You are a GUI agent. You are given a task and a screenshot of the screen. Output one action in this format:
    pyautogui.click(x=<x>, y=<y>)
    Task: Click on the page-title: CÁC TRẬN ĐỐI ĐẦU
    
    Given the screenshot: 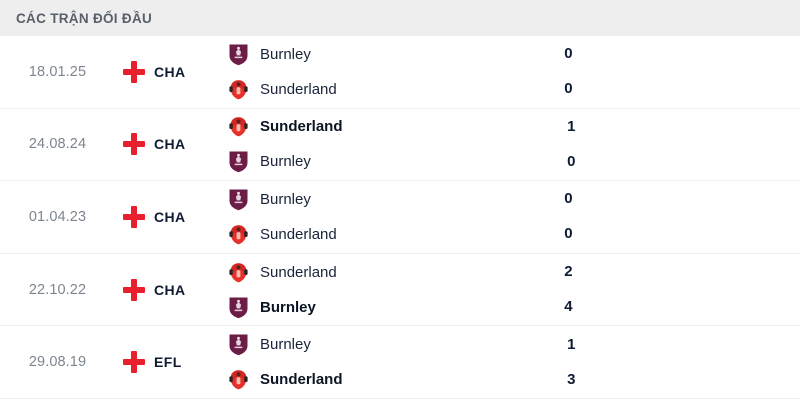 What is the action you would take?
    pyautogui.click(x=84, y=18)
    